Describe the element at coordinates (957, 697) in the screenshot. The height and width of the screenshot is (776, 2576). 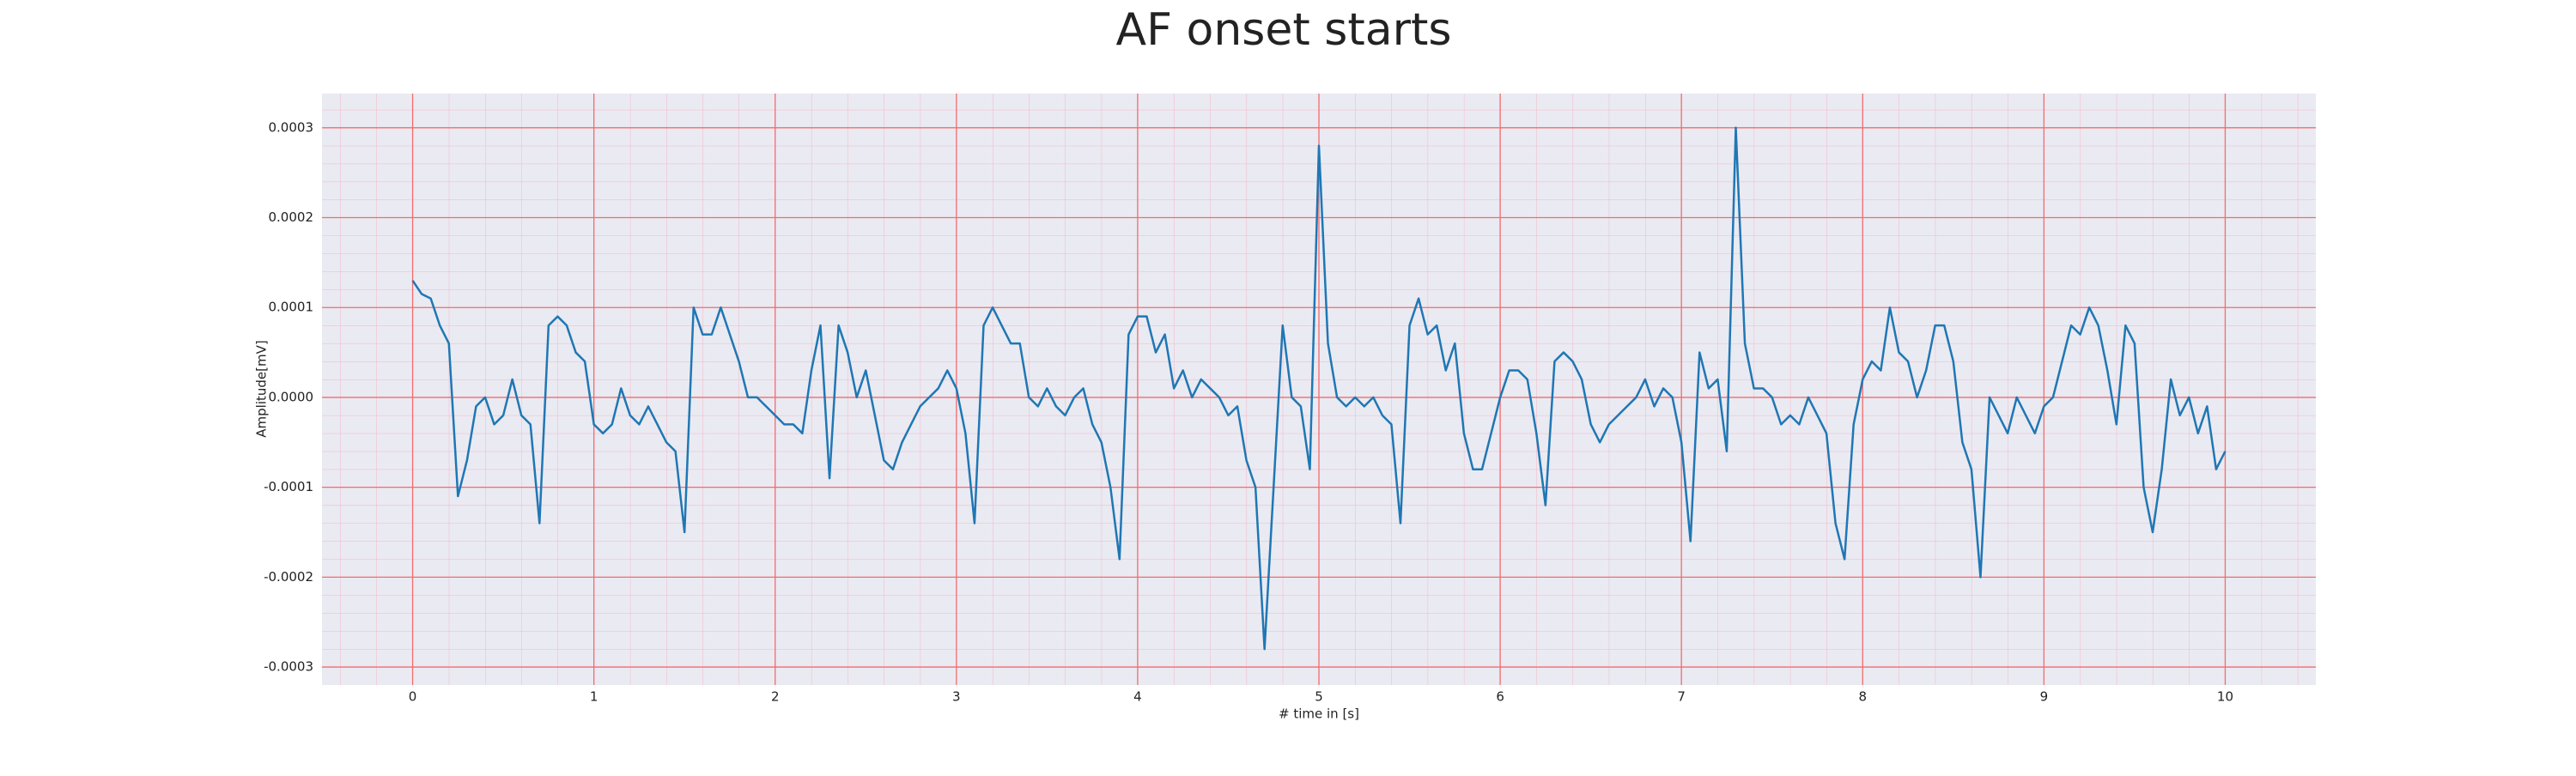
I see `x-tick-label: 3` at that location.